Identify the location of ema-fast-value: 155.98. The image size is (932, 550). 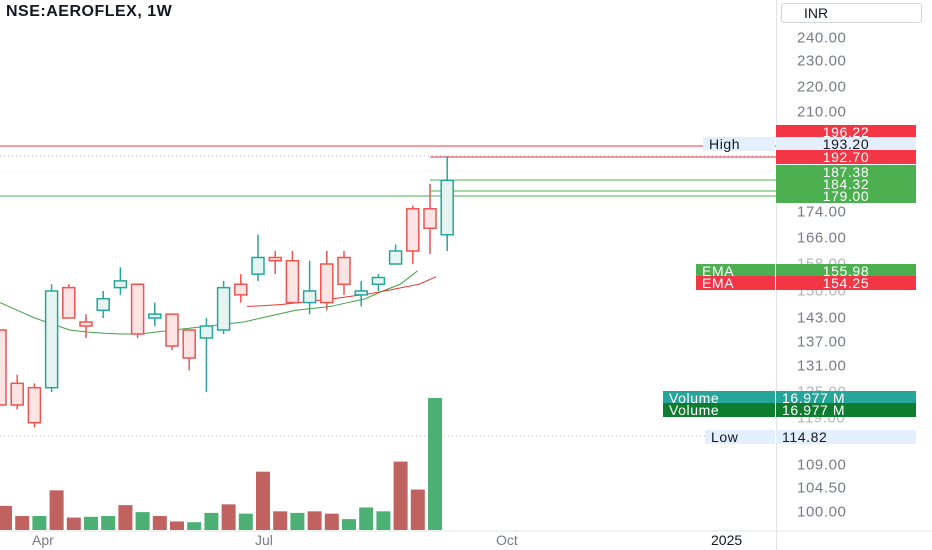
(846, 271).